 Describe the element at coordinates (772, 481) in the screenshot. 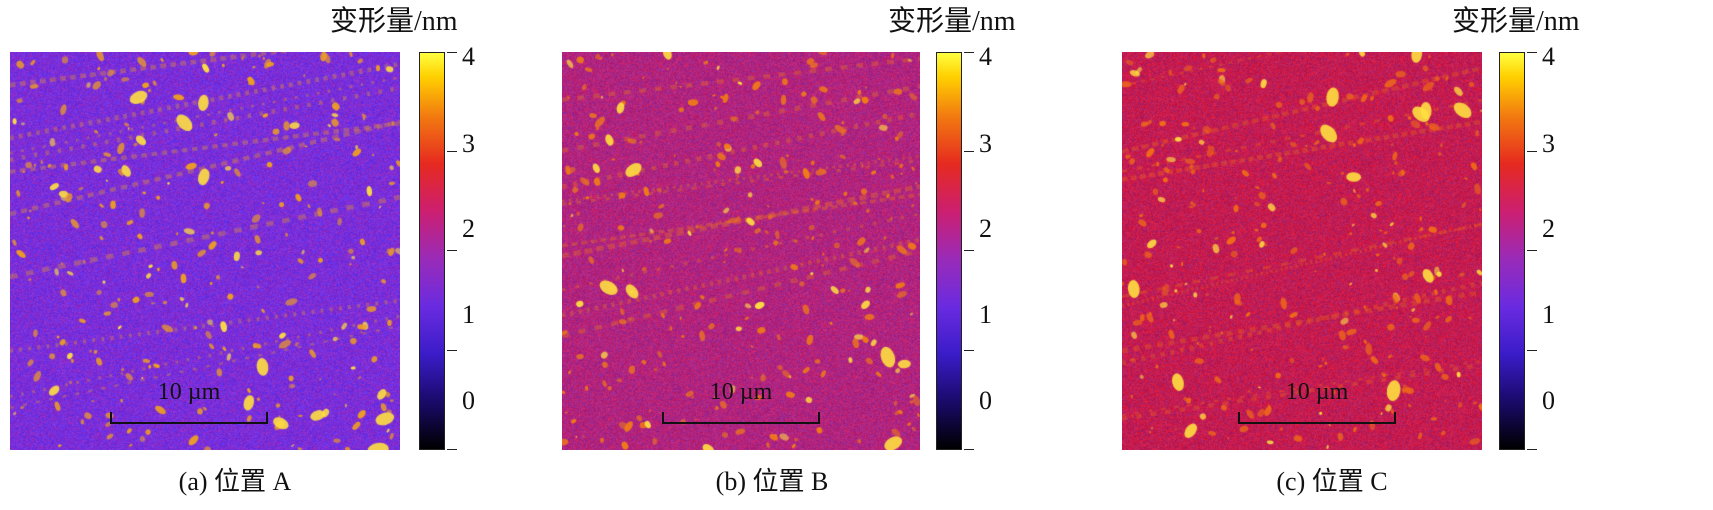

I see `panel-caption: (b) 位置 B` at that location.